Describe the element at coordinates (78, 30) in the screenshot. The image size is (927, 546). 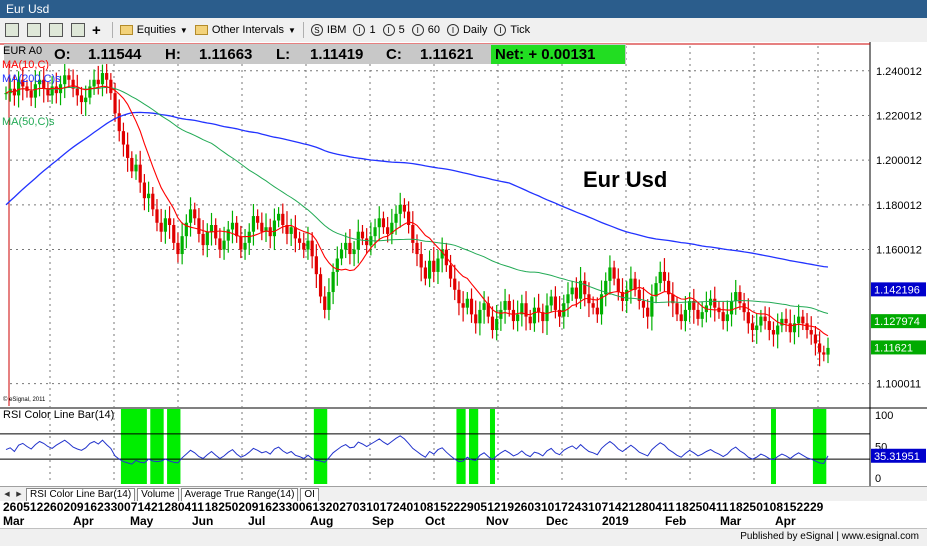
I see `copy-icon` at that location.